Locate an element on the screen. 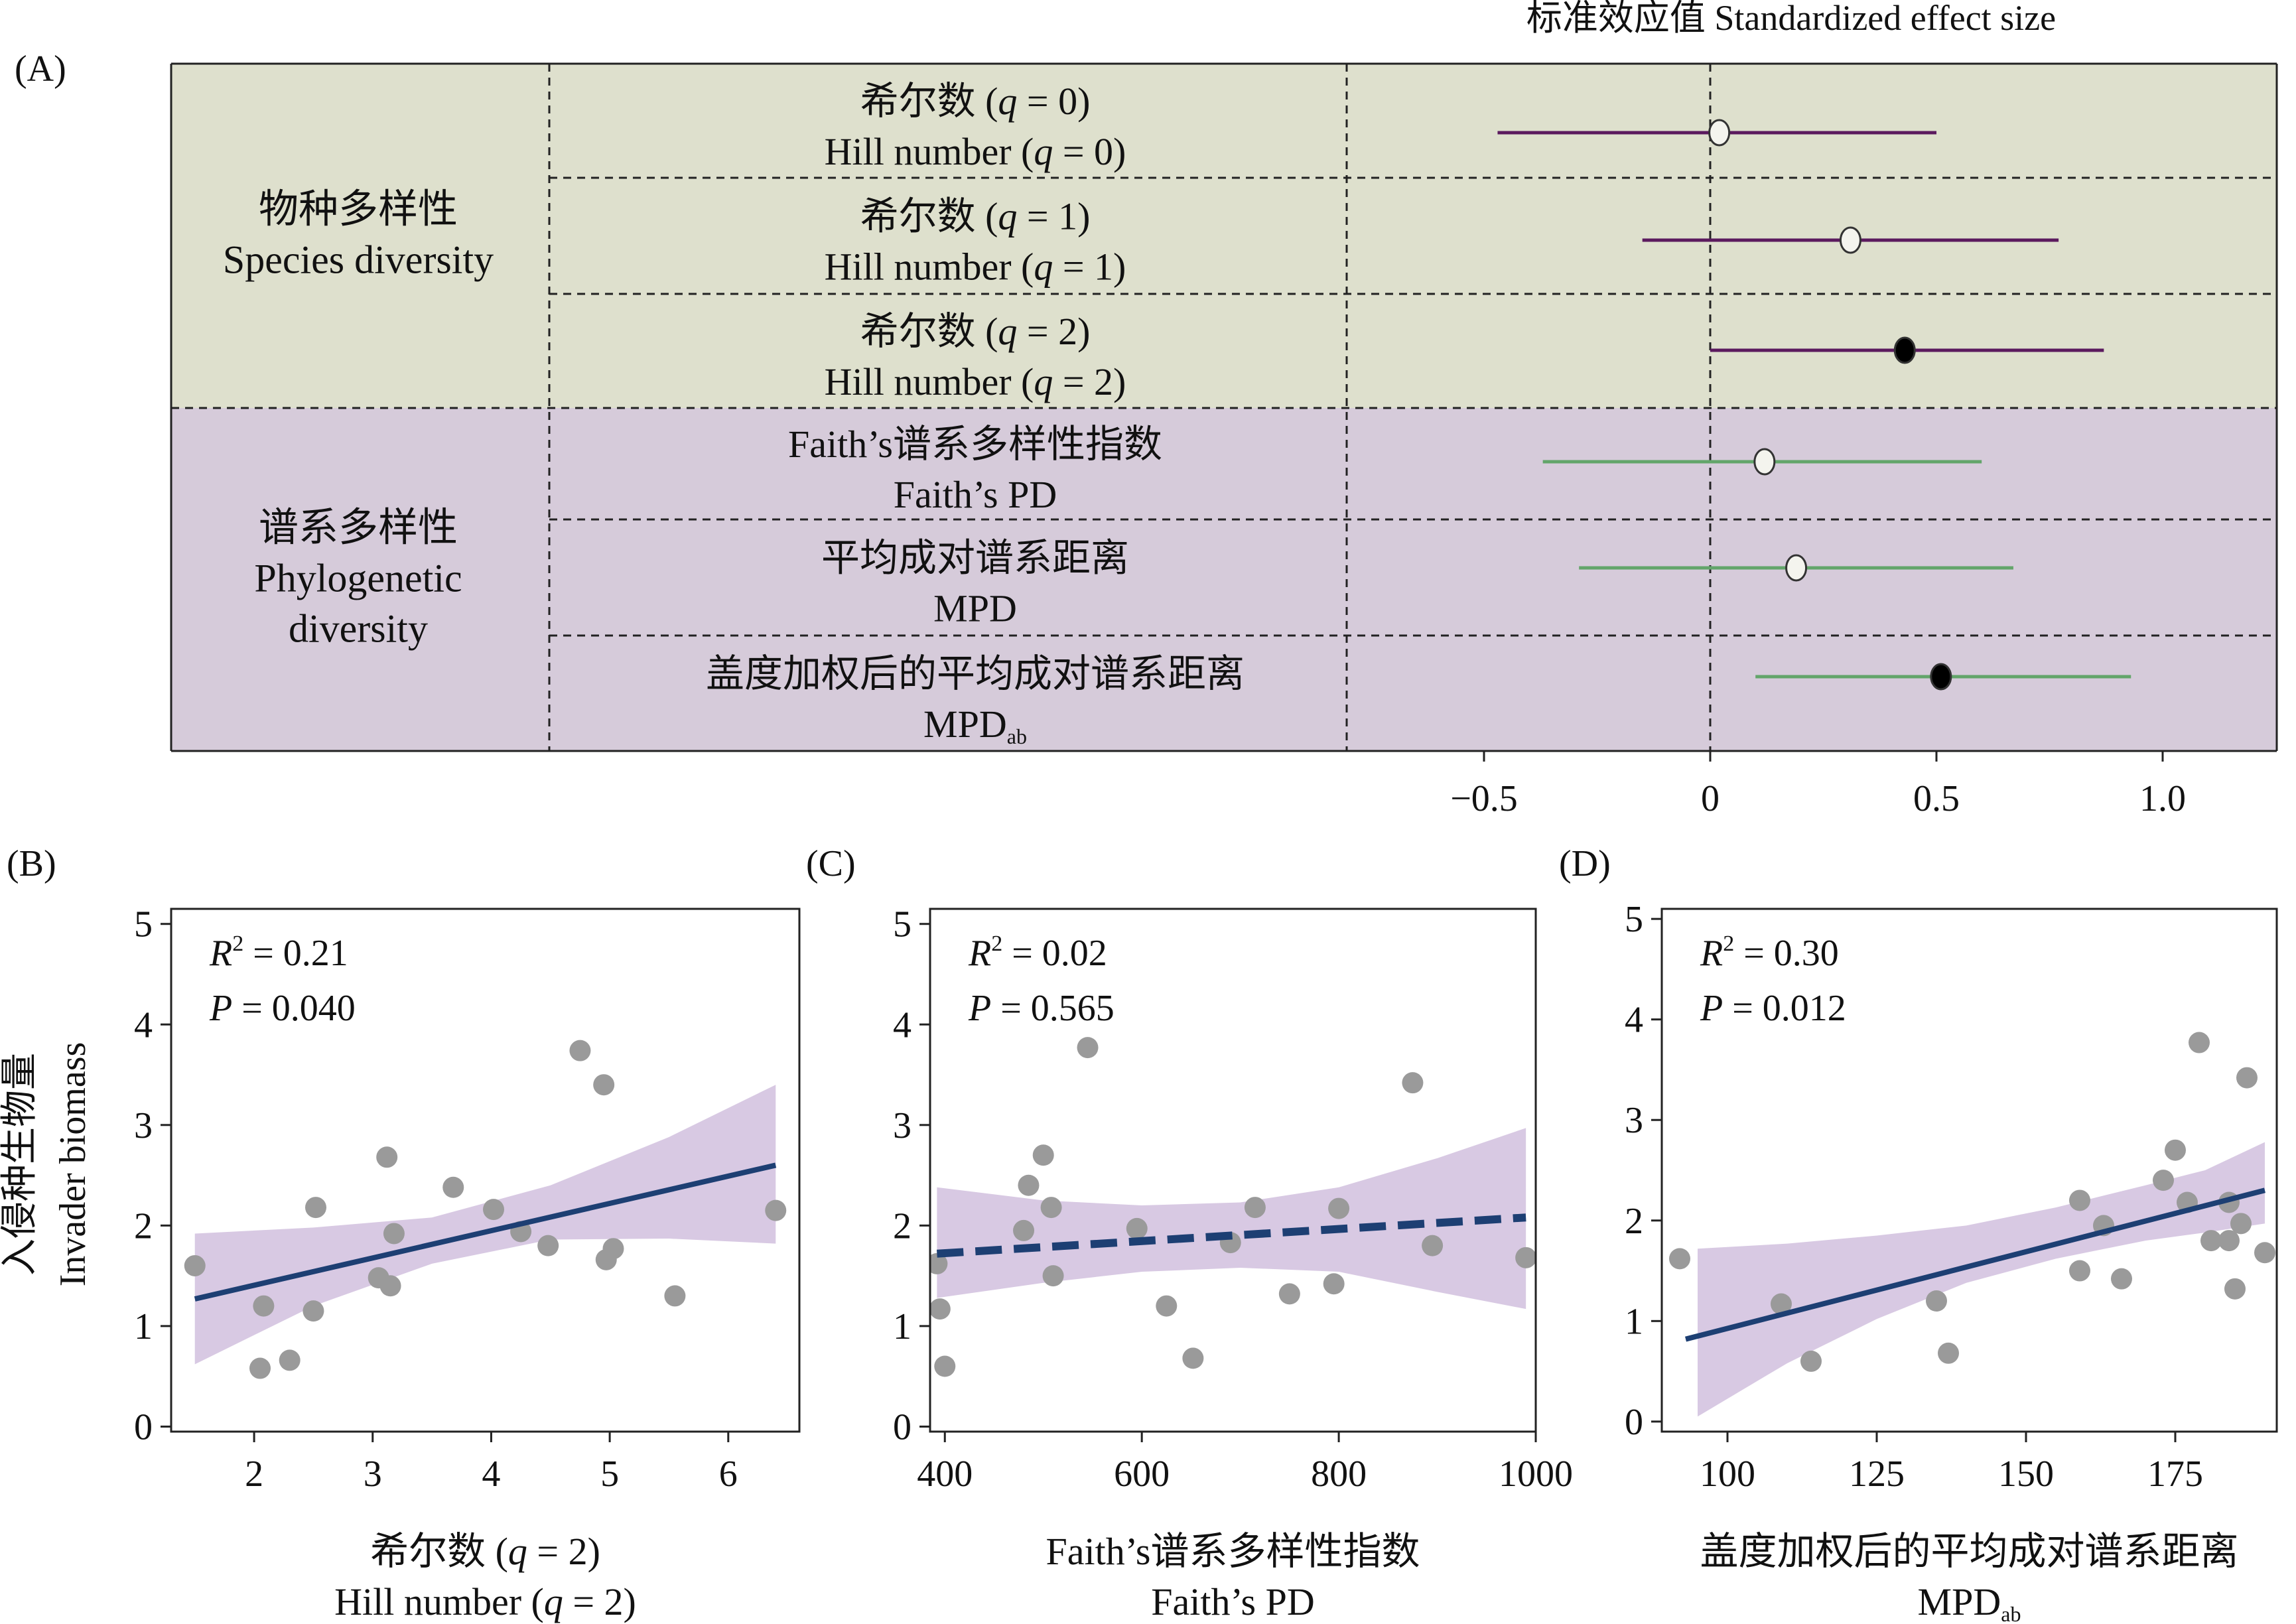  row-label-cn: 希尔数 (q = 2) is located at coordinates (975, 331).